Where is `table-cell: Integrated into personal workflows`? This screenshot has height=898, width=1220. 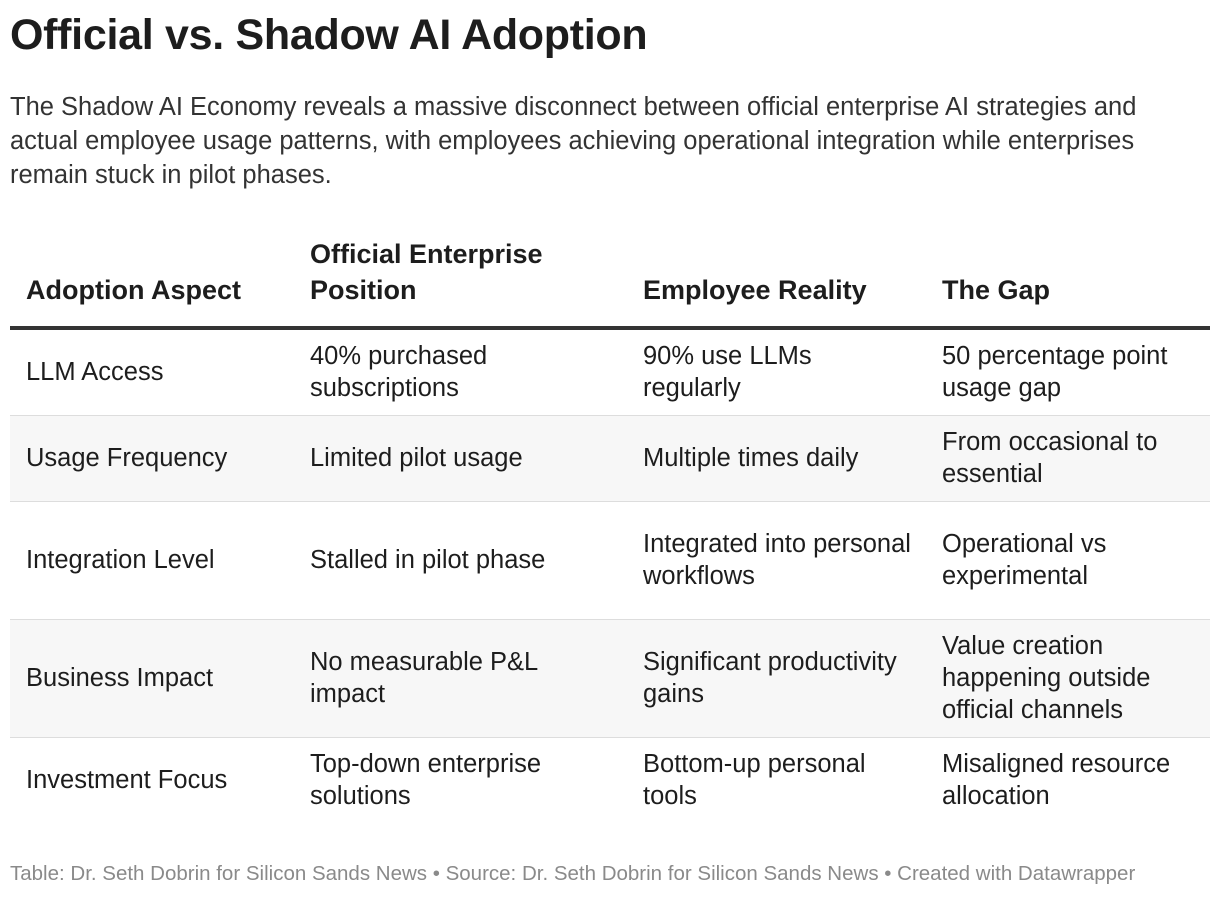
table-cell: Integrated into personal workflows is located at coordinates (776, 560).